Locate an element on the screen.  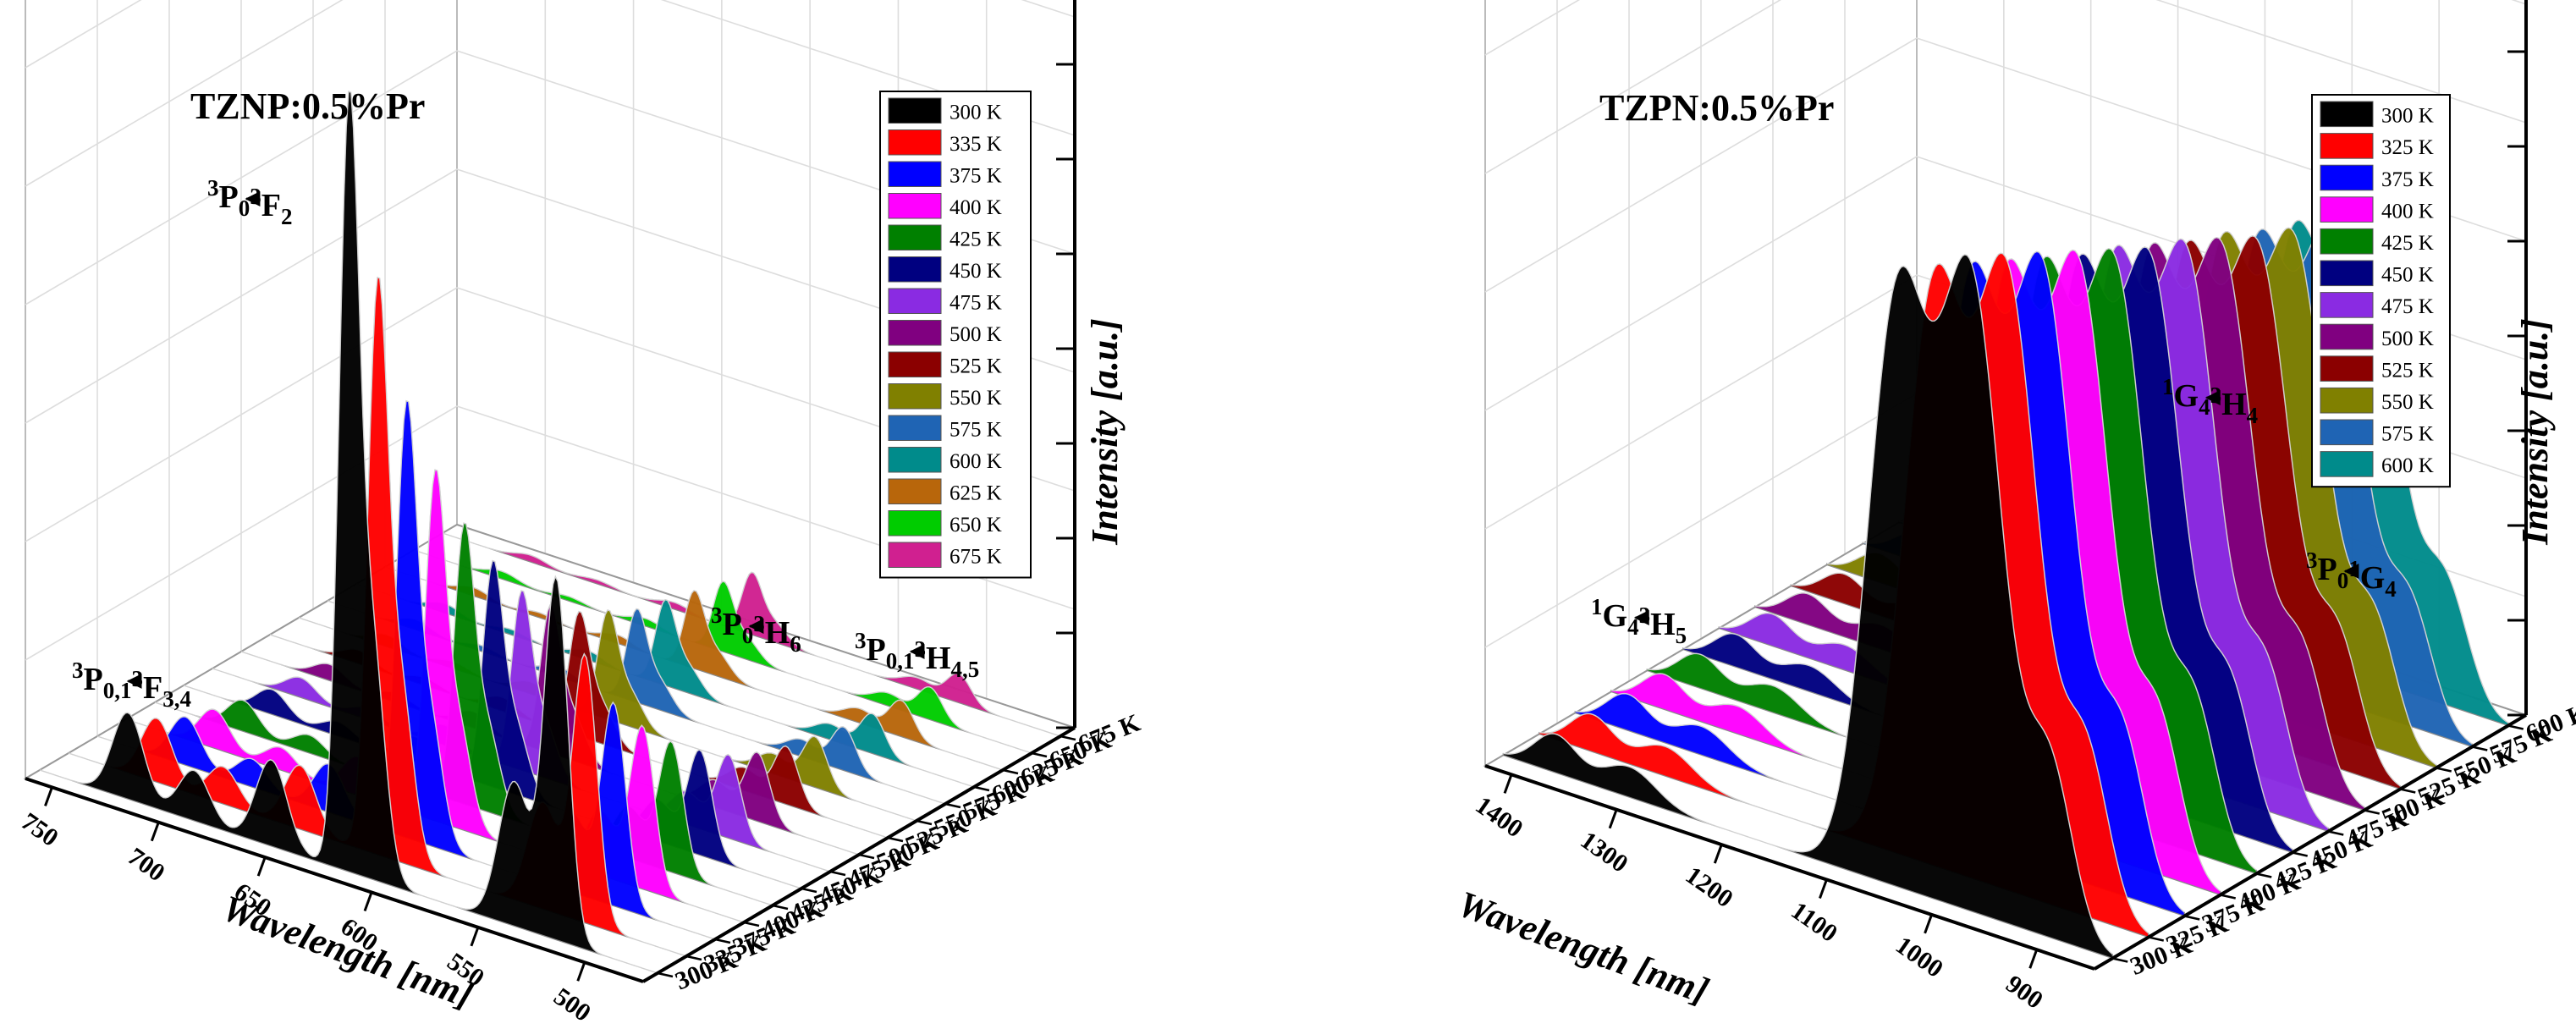
legend-label: 550 K is located at coordinates (2407, 402).